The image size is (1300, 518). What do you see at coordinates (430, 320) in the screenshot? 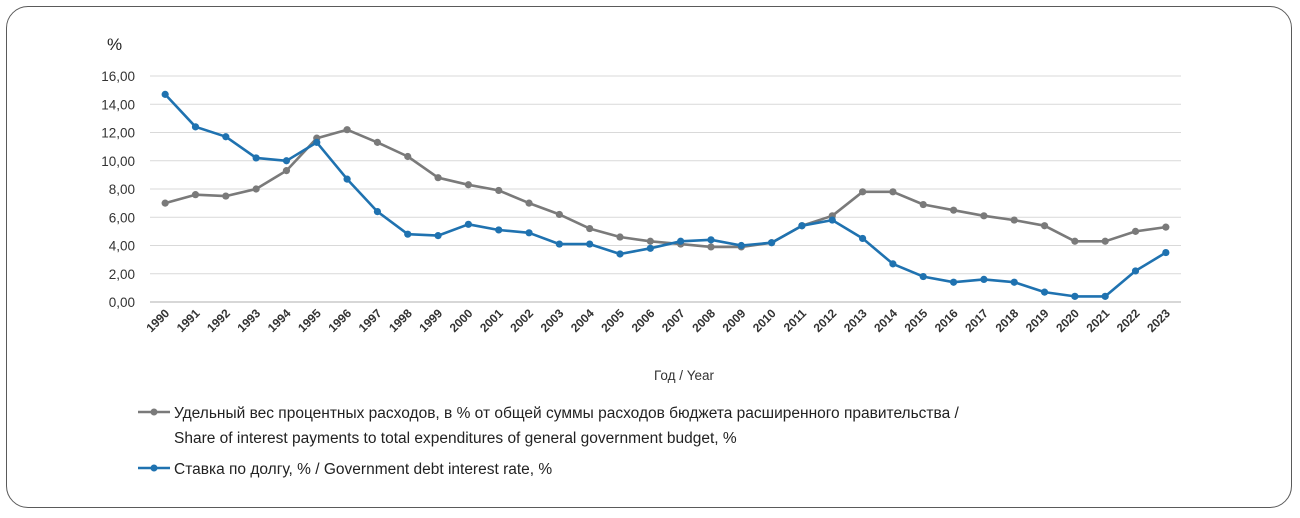
I see `x-tick-label: 1999` at bounding box center [430, 320].